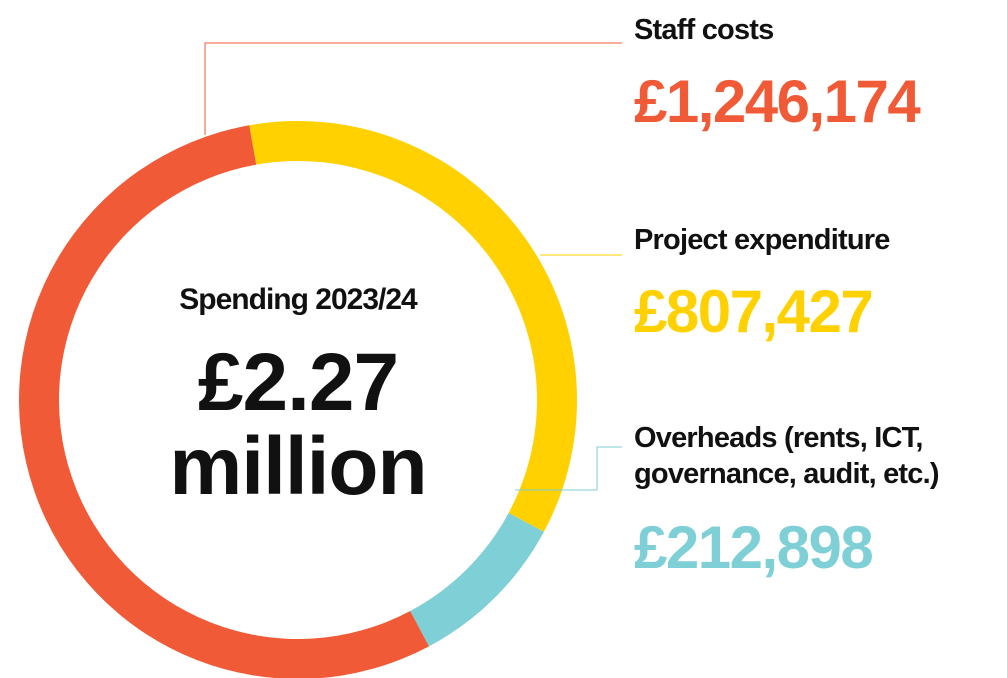 This screenshot has height=678, width=1007. I want to click on center-value: £2.27, so click(298, 382).